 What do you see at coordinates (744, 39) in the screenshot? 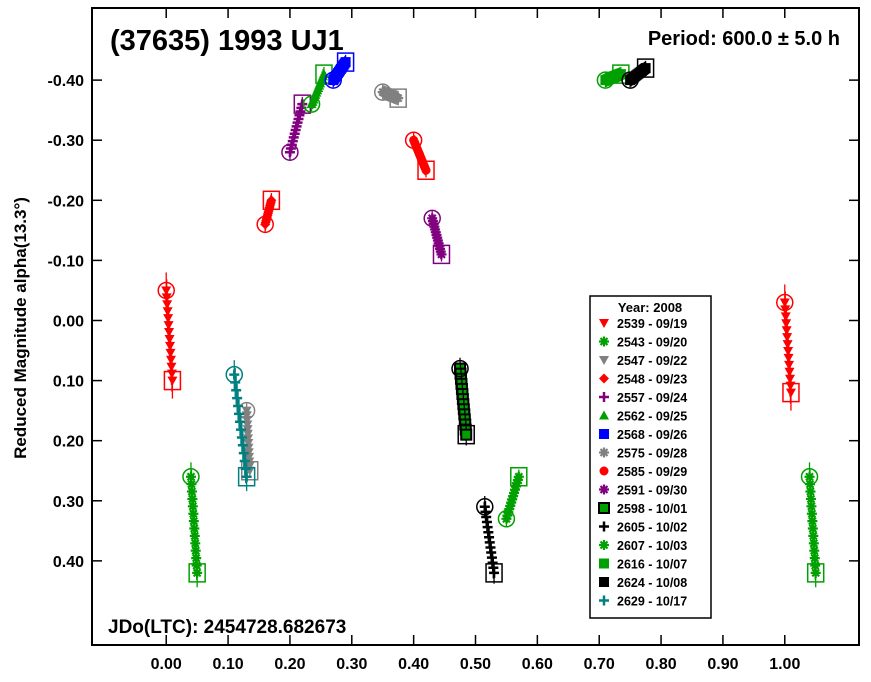
I see `period-label: Period: 600.0 ± 5.0 h` at bounding box center [744, 39].